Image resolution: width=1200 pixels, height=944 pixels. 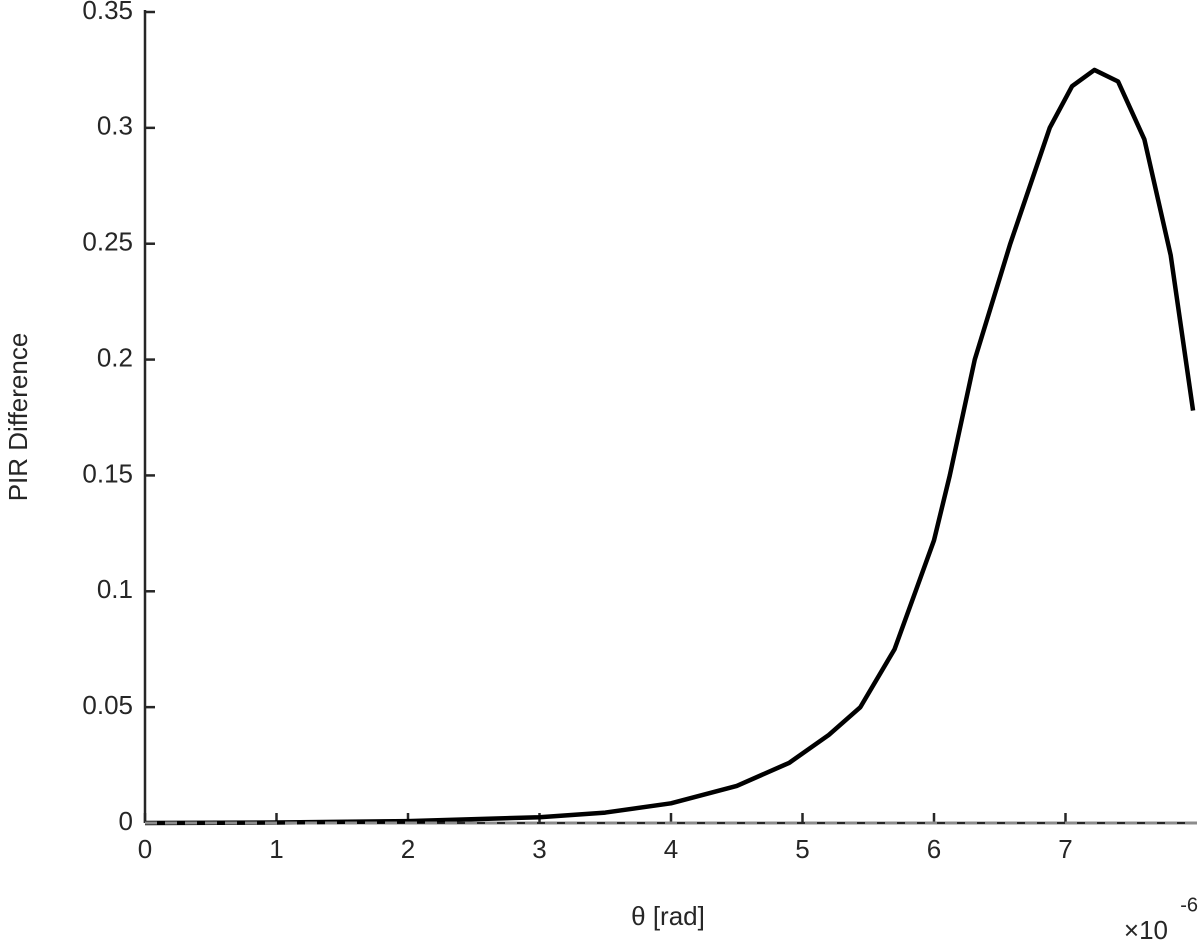 I want to click on x-tick-label: 1, so click(x=276, y=849).